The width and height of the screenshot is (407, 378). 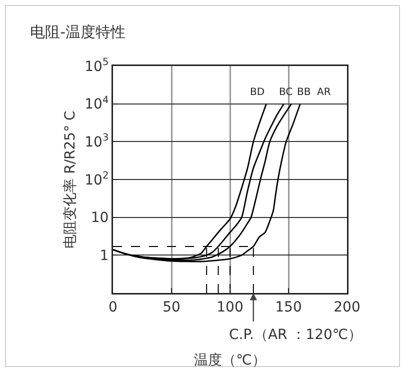 What do you see at coordinates (171, 307) in the screenshot?
I see `x-tick-label: 50` at bounding box center [171, 307].